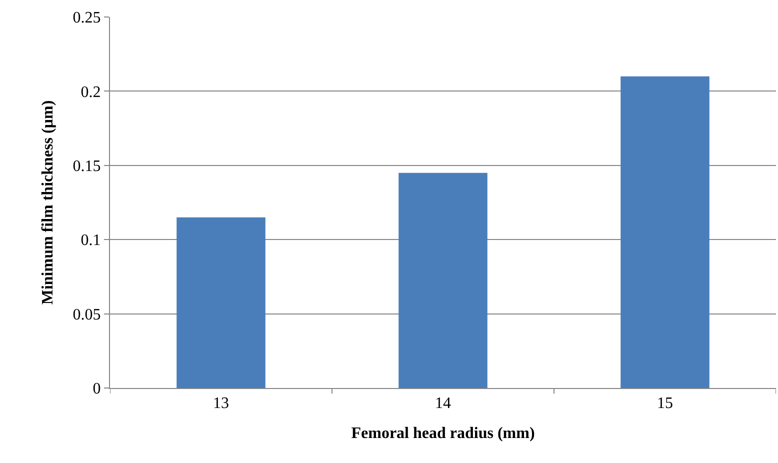 The width and height of the screenshot is (778, 463). I want to click on y-axis-title: Minimum film thickness (µm), so click(48, 202).